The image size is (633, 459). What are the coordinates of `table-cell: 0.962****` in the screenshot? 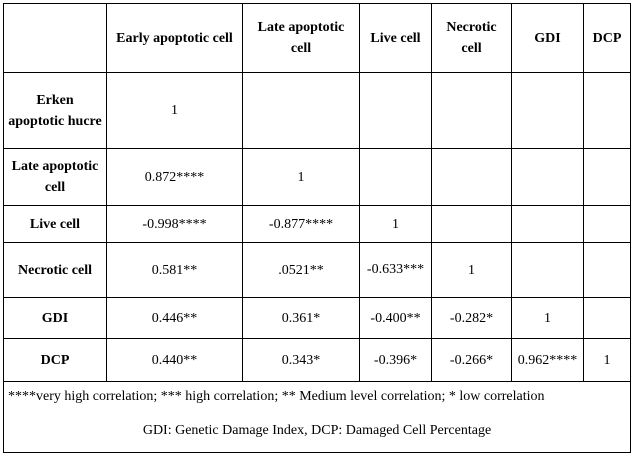 It's located at (547, 360).